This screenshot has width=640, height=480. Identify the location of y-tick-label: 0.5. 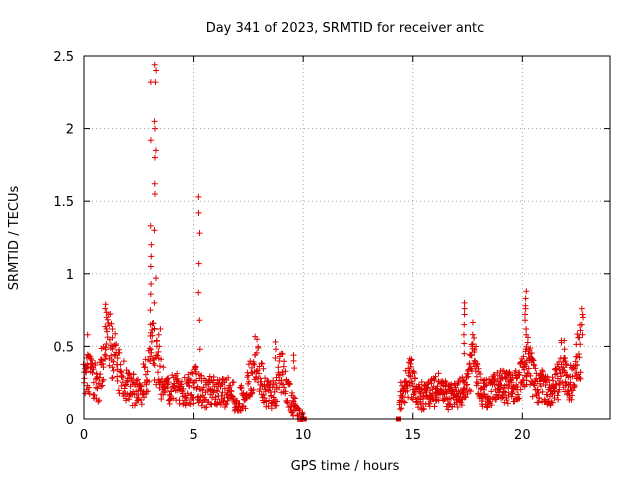
(63, 347).